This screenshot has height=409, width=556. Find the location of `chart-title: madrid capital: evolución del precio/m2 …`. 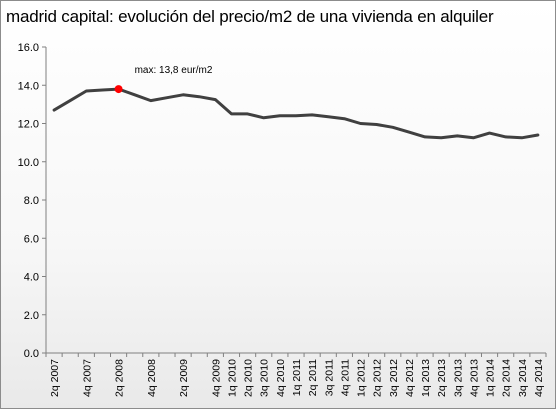

chart-title: madrid capital: evolución del precio/m2 … is located at coordinates (250, 16).